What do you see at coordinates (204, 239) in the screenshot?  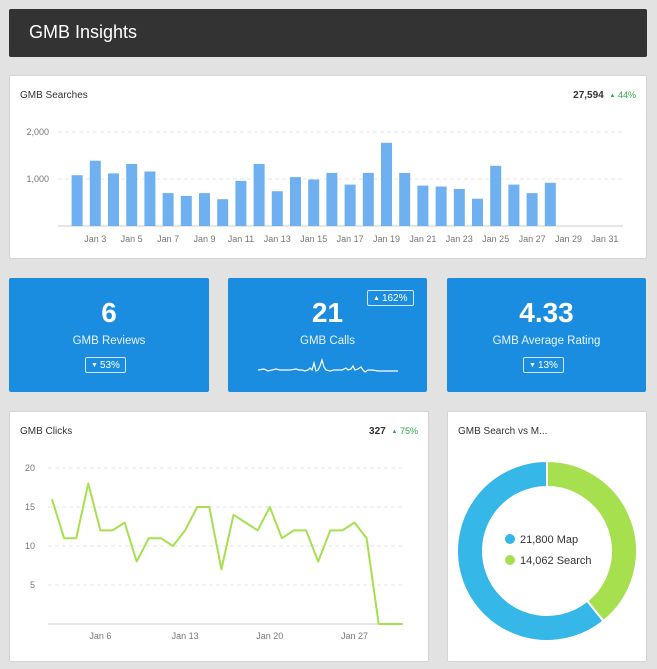 I see `x-tick-label: Jan 9` at bounding box center [204, 239].